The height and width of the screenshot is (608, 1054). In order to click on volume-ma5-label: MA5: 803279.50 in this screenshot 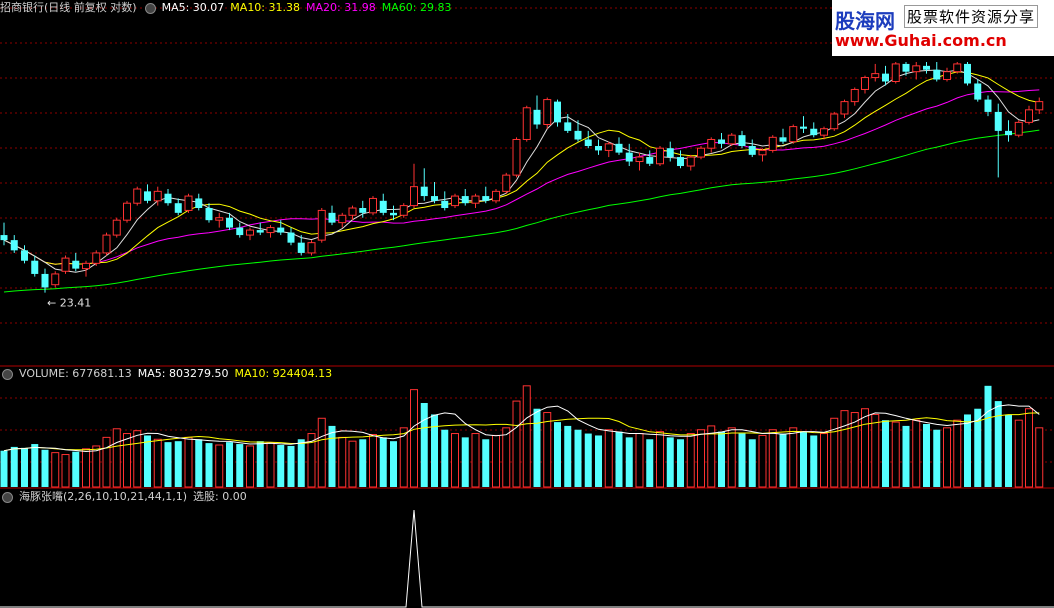, I will do `click(183, 373)`.